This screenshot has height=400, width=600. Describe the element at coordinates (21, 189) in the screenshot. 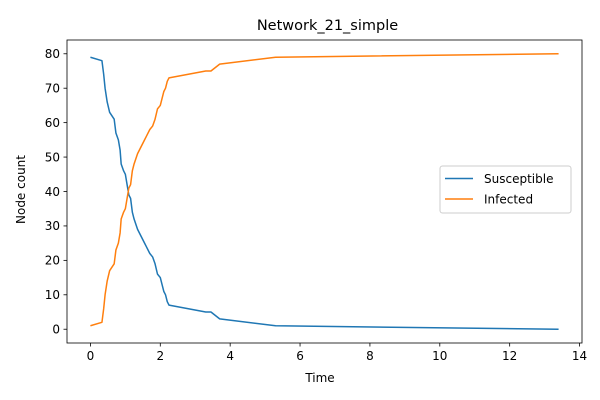

I see `y-axis-label: Node count` at that location.